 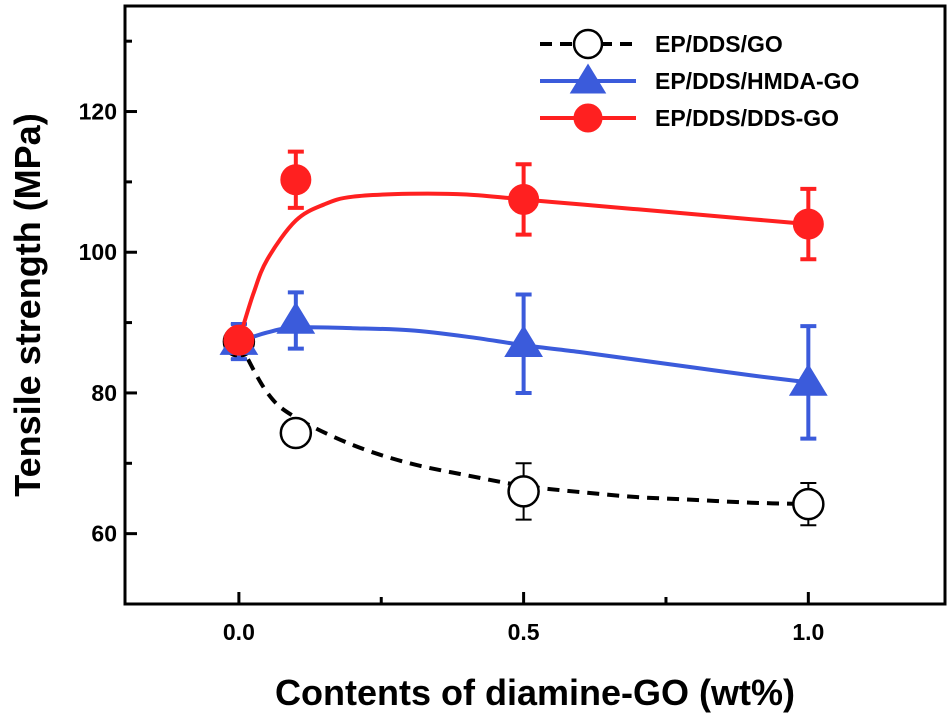 I want to click on x-tick-label: 0.5, so click(x=524, y=632).